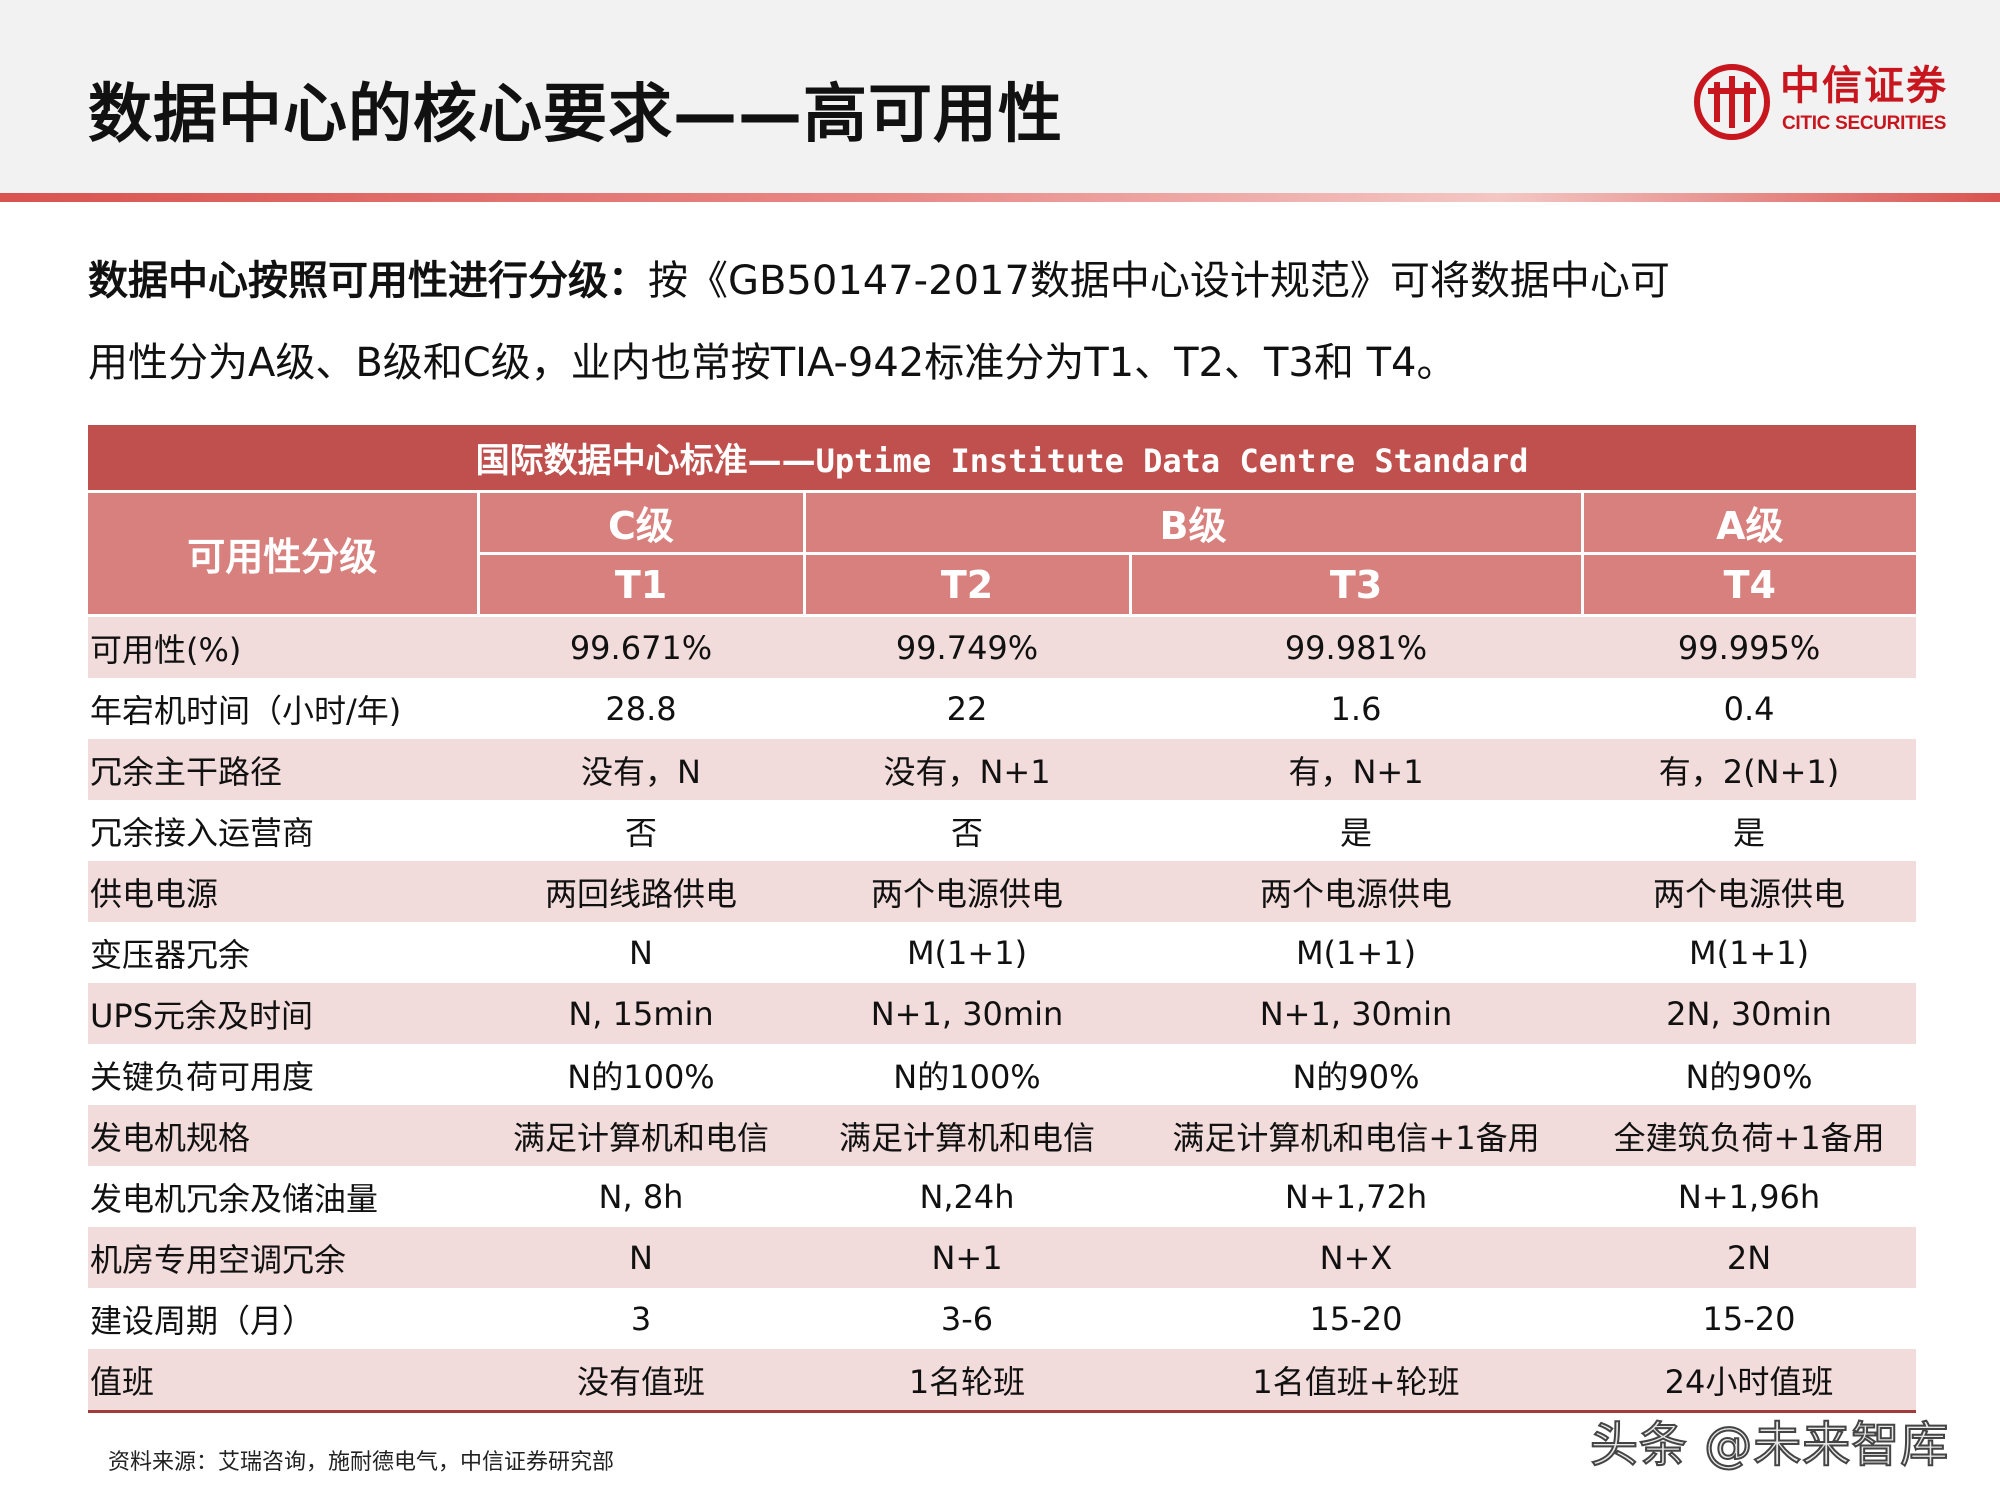 The image size is (2000, 1500). I want to click on tier-t4-cell: 99.995%, so click(1749, 646).